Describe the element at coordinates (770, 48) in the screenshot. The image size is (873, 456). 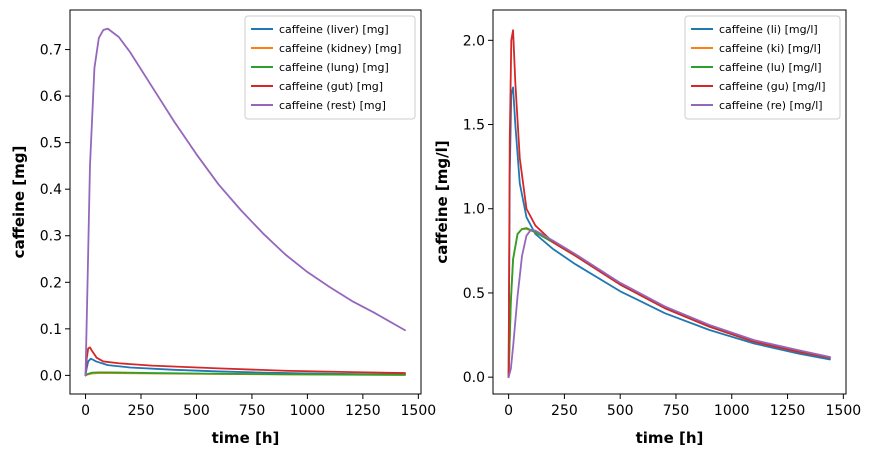
I see `legend-entry: caffeine (ki) [mg/l]` at that location.